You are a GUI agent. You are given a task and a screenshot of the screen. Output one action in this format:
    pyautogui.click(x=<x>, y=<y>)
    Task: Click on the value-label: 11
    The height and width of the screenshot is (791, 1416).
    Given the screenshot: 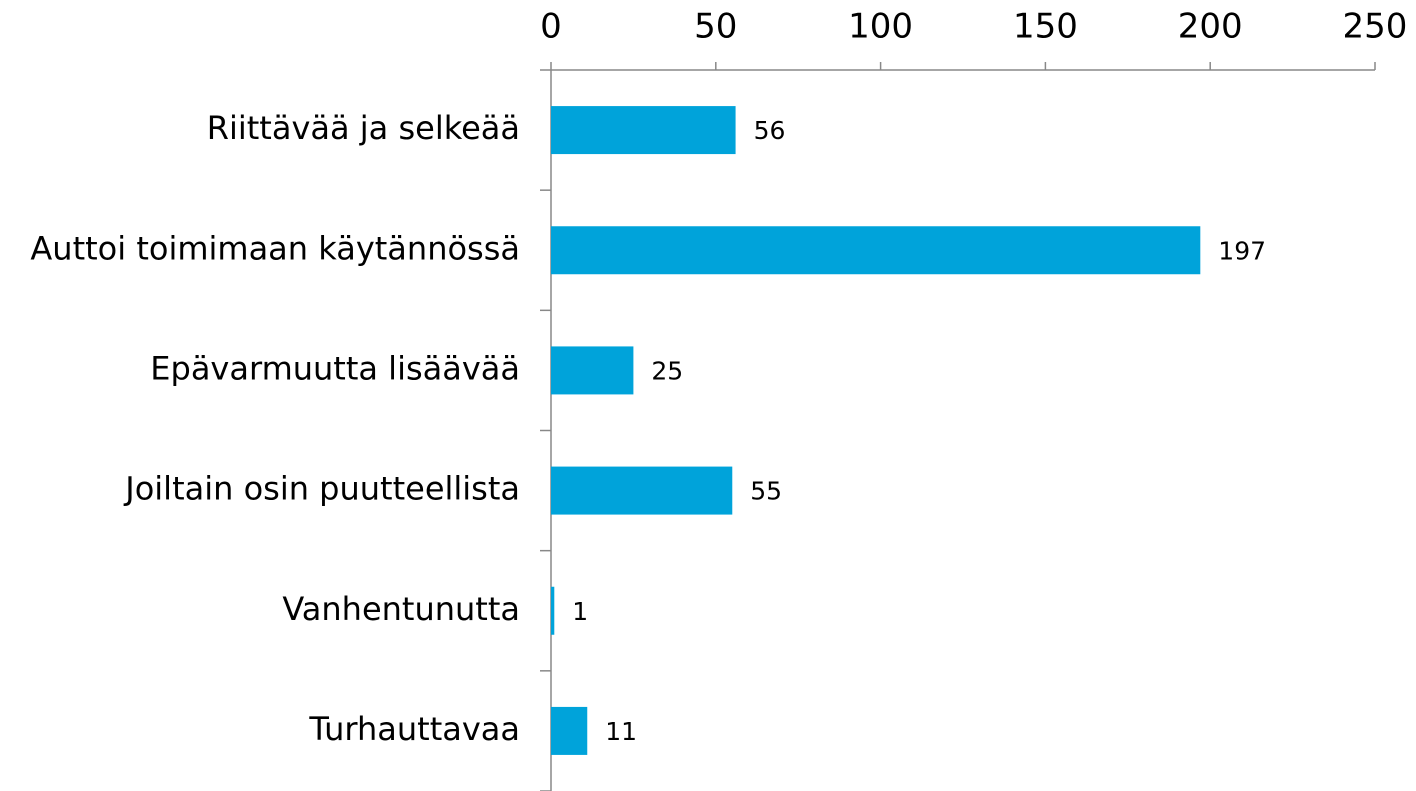 What is the action you would take?
    pyautogui.click(x=621, y=731)
    